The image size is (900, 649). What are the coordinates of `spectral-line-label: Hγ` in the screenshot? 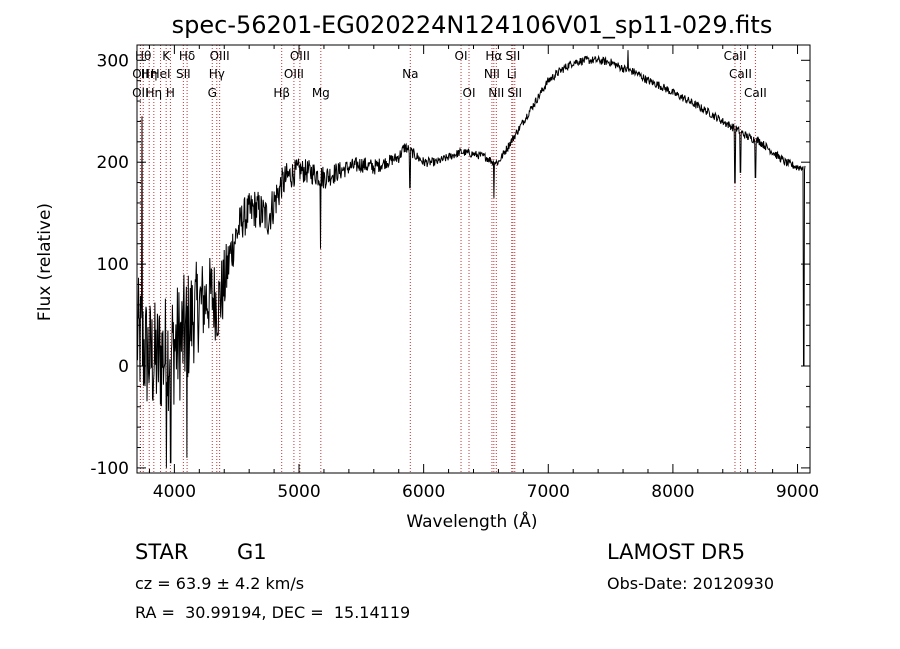 It's located at (217, 74).